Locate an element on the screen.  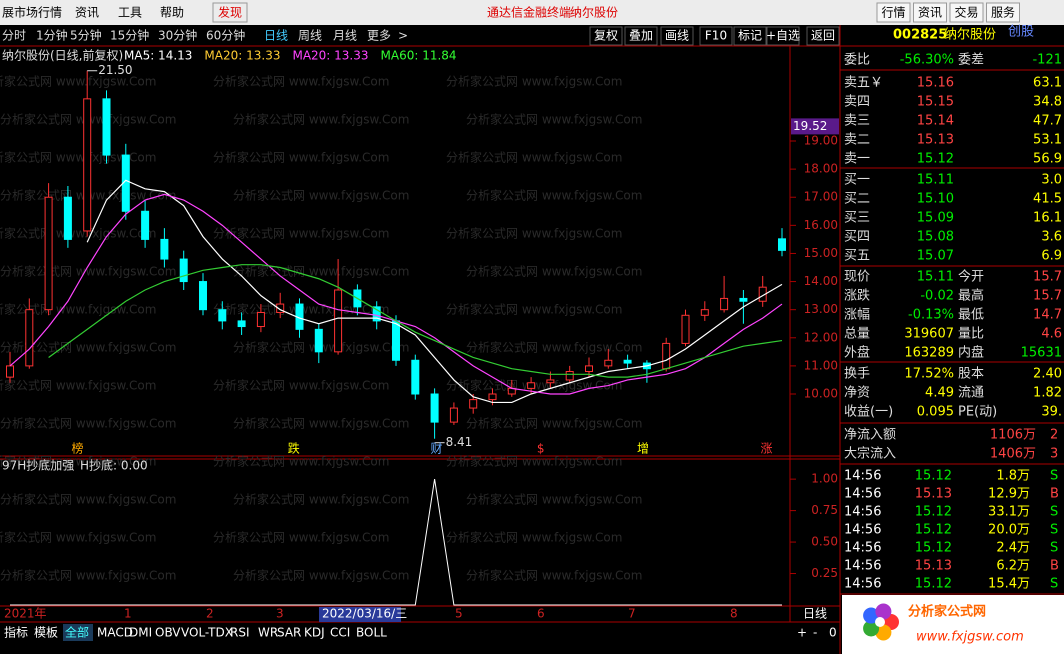
menu-item: 帮助 is located at coordinates (172, 13).